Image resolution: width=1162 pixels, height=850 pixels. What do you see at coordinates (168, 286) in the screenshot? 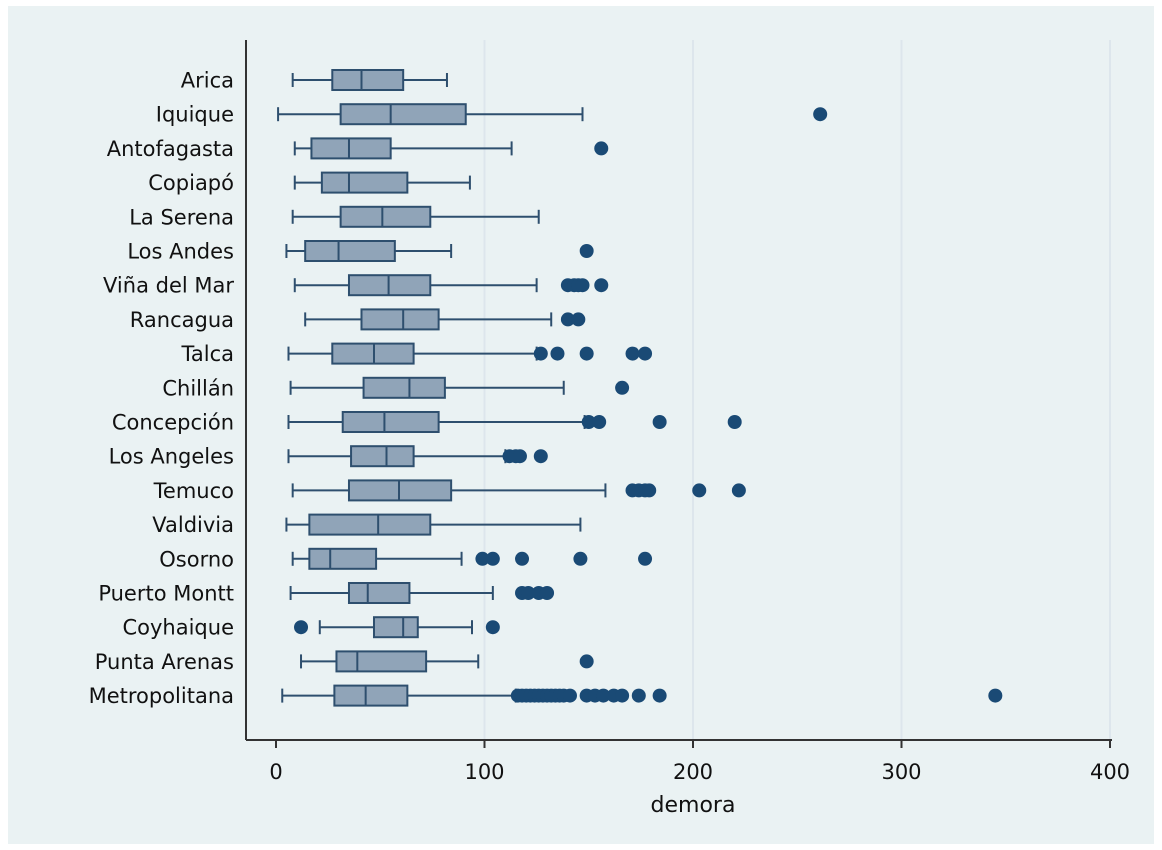
I see `category-label-vi-a-del-mar: Viña del Mar` at bounding box center [168, 286].